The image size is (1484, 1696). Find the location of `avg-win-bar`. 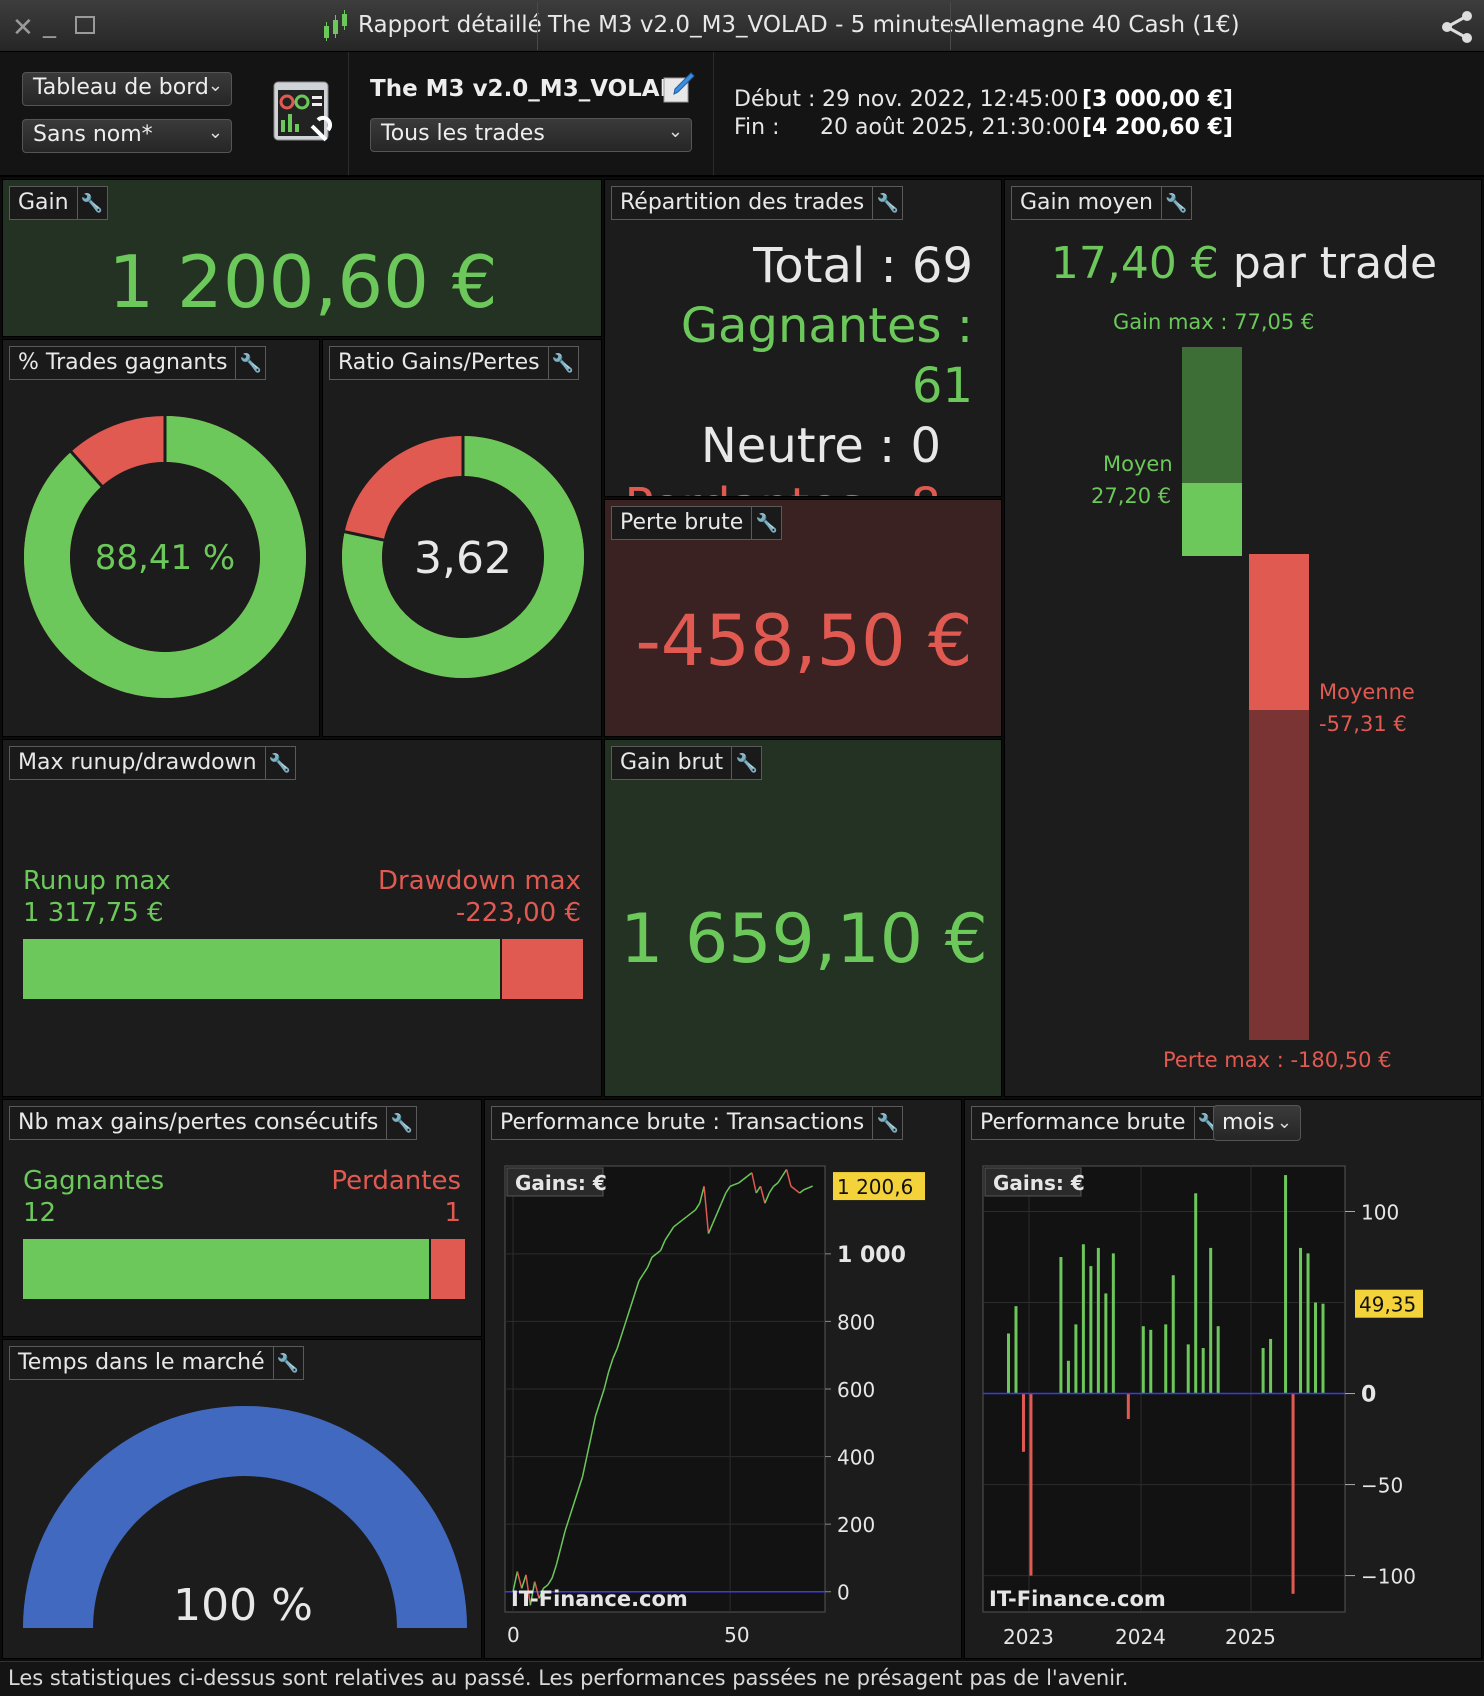

avg-win-bar is located at coordinates (1212, 519).